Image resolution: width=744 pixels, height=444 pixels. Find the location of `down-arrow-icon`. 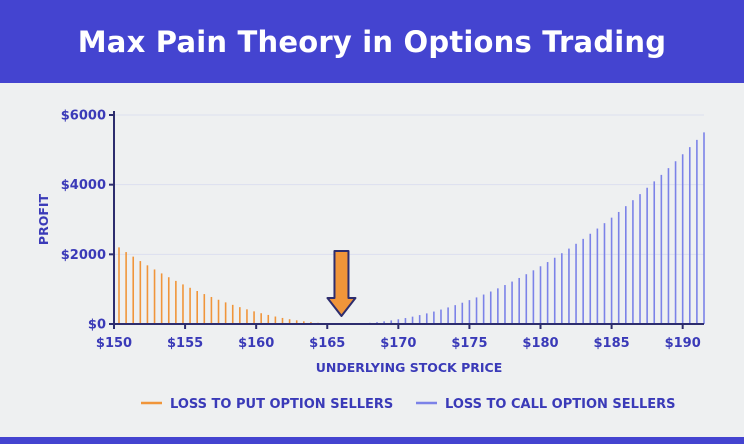

down-arrow-icon is located at coordinates (341, 283).